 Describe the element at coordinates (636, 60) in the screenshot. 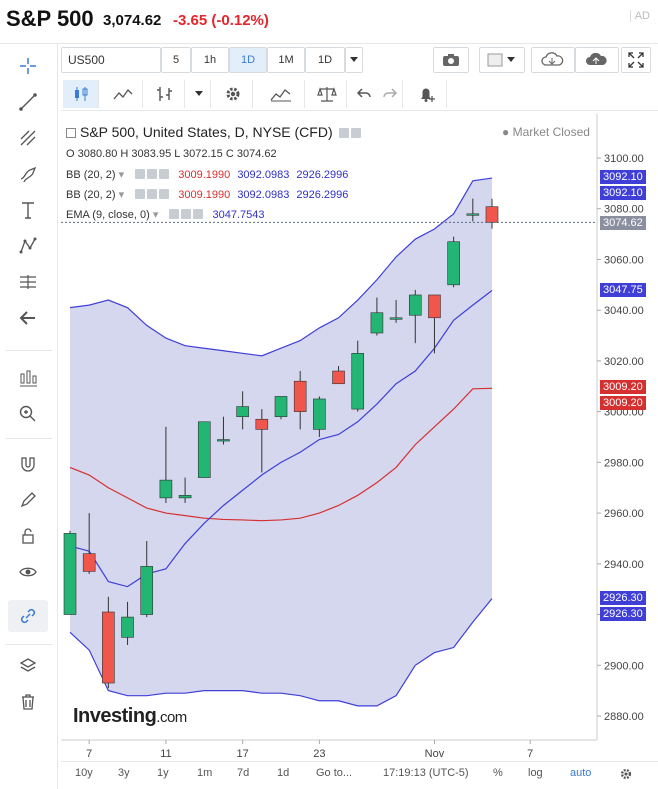

I see `fullscreen-icon` at that location.